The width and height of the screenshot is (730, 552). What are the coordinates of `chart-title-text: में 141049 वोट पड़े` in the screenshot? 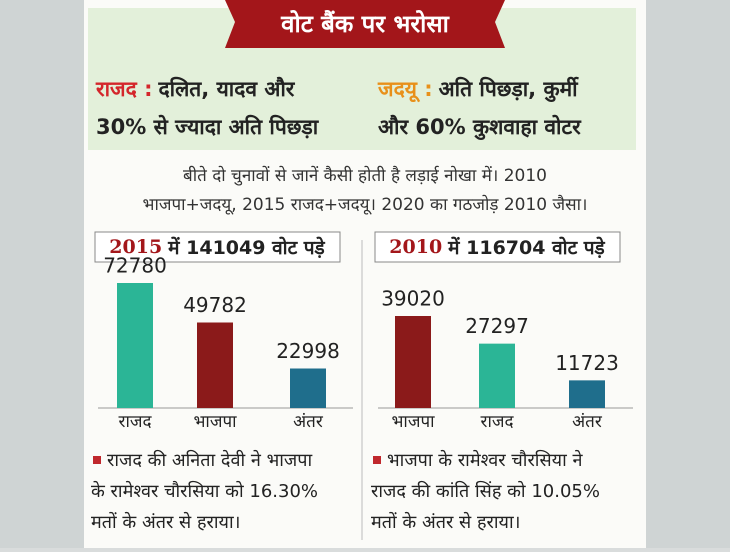 It's located at (246, 247).